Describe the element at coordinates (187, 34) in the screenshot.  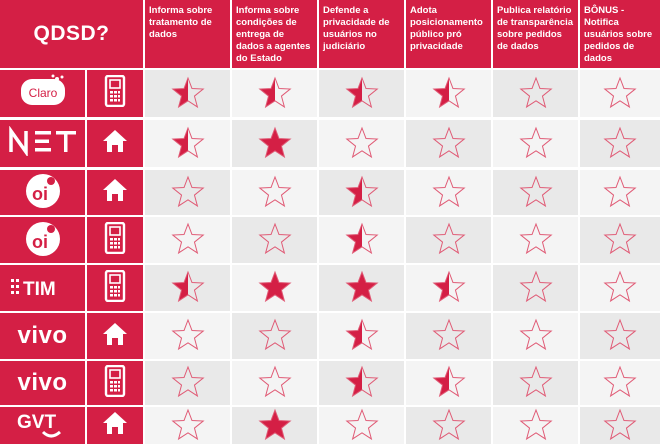
I see `criterion-header: Informa sobre tratamento de dados` at that location.